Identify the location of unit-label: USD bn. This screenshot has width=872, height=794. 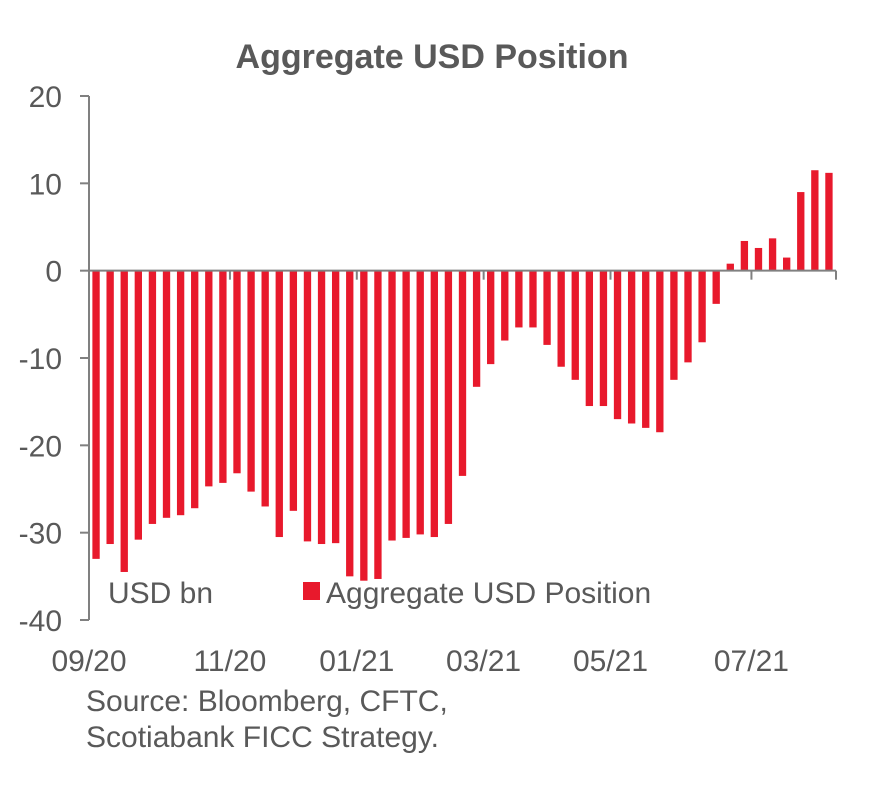
(160, 593).